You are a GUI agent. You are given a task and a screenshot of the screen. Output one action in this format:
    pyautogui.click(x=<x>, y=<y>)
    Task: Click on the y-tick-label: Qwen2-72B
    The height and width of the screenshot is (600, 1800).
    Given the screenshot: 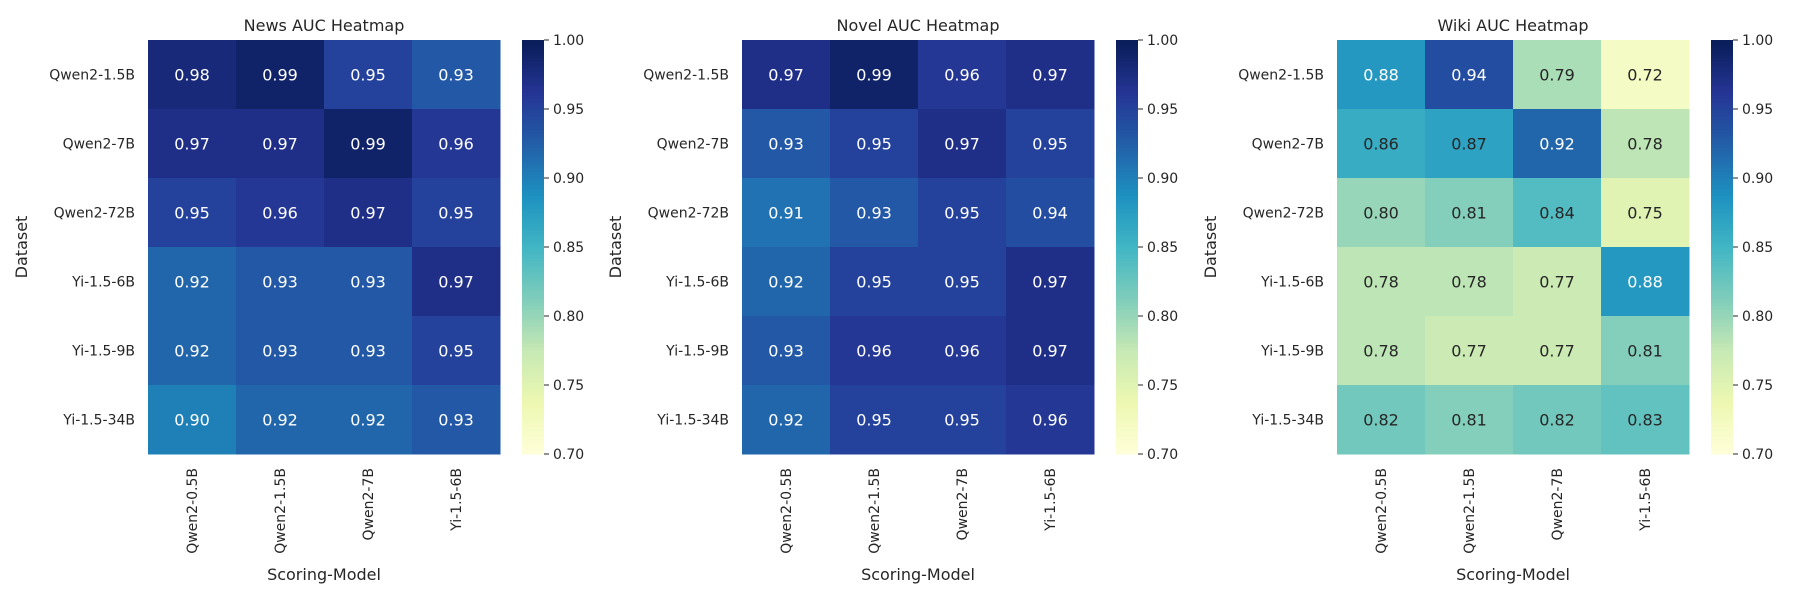 What is the action you would take?
    pyautogui.click(x=1283, y=214)
    